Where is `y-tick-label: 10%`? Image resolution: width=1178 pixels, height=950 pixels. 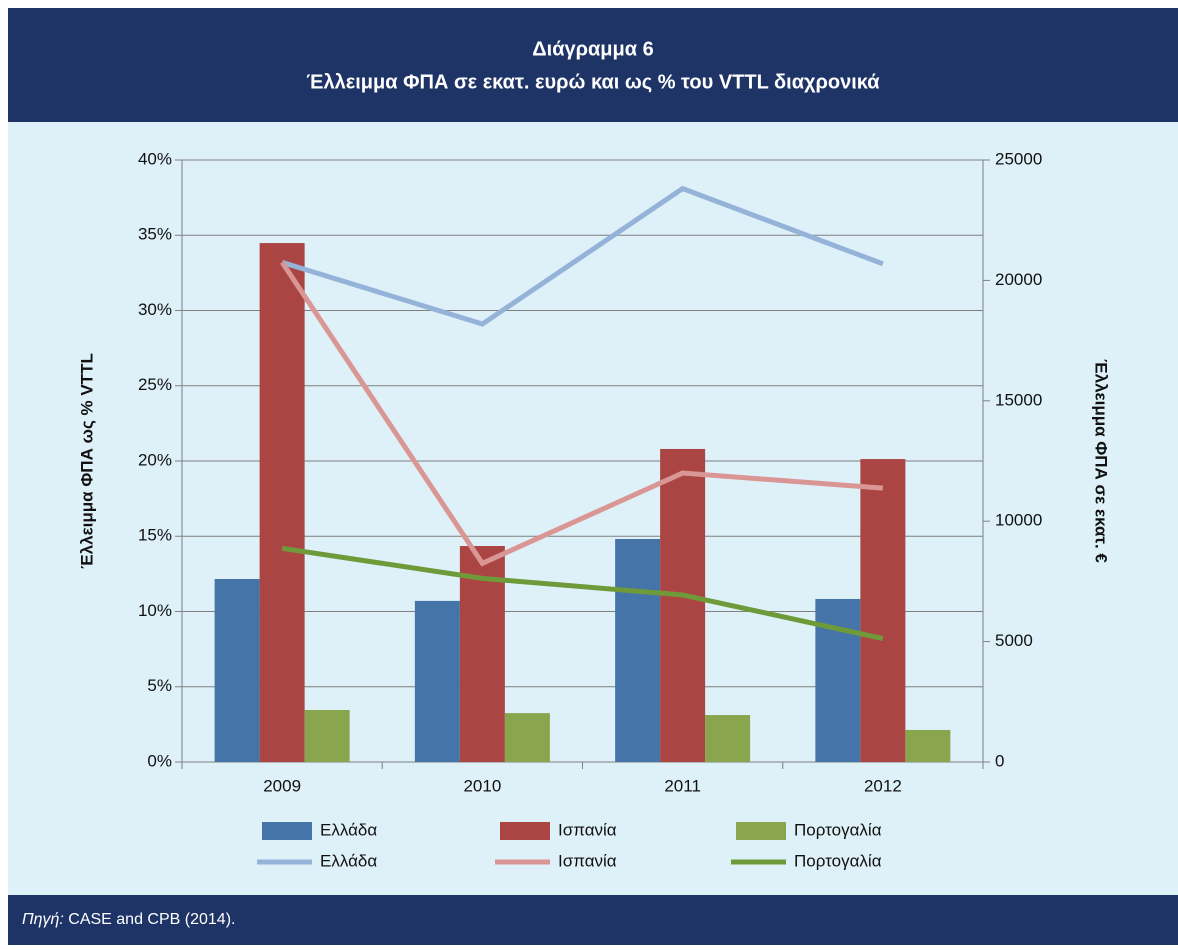
y-tick-label: 10% is located at coordinates (155, 610).